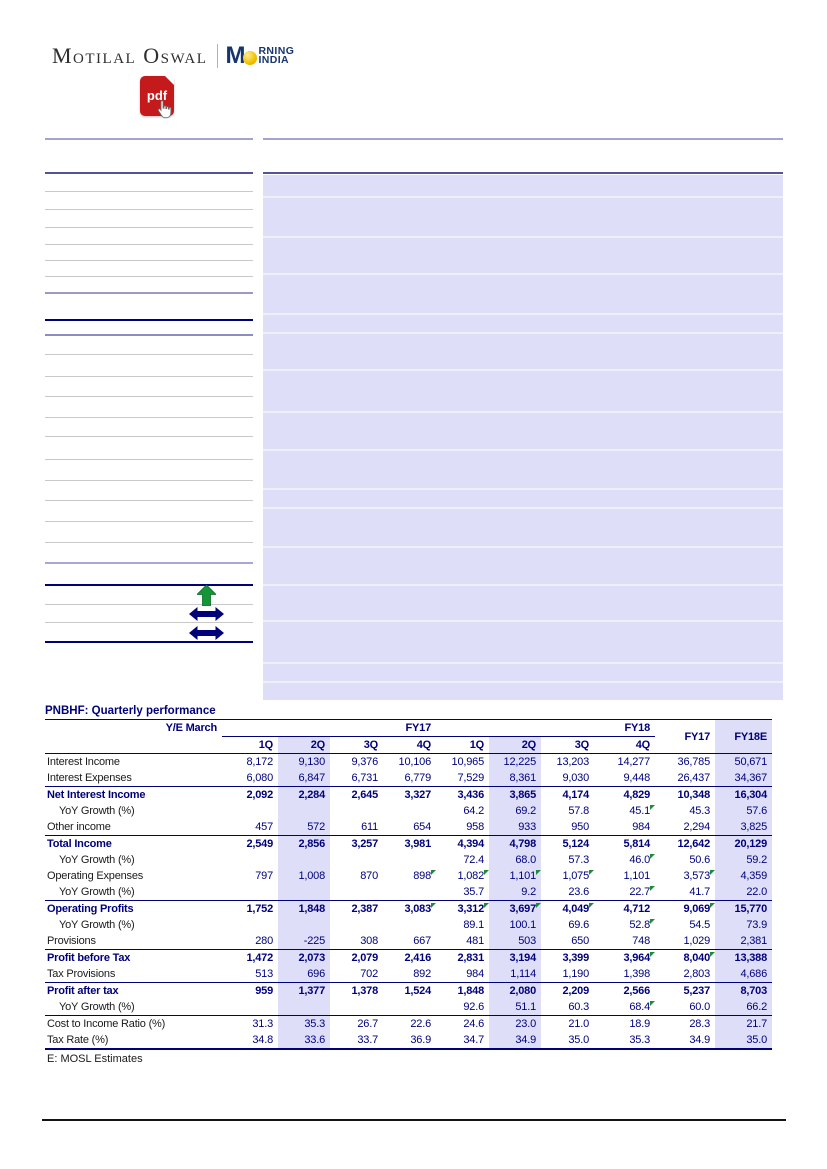 This screenshot has height=1169, width=827. What do you see at coordinates (699, 892) in the screenshot?
I see `value-cell: 41.7` at bounding box center [699, 892].